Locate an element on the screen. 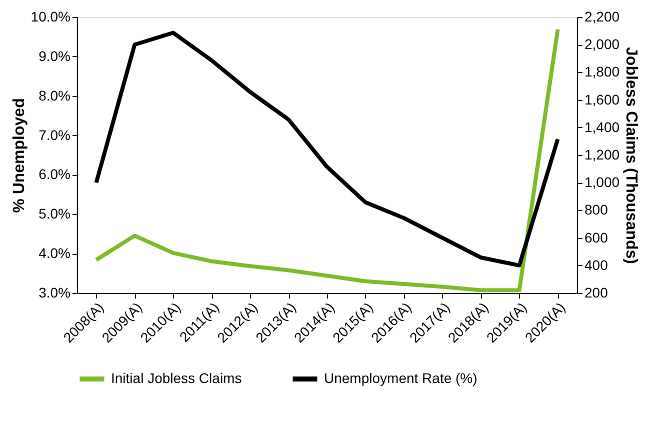  y2-tick-label: 400 is located at coordinates (596, 264).